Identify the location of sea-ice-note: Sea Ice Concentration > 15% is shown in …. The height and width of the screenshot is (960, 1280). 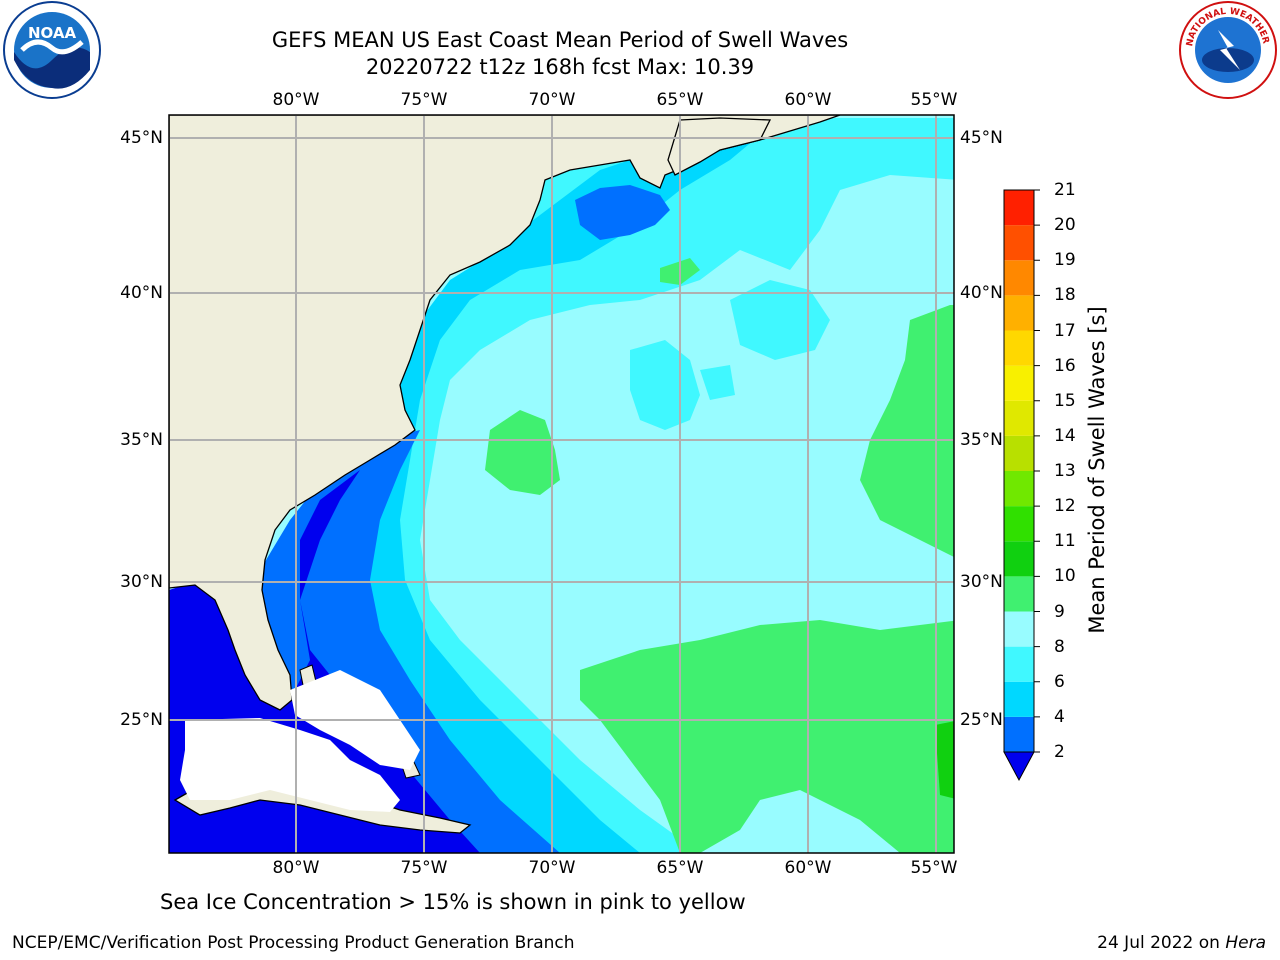
(453, 902).